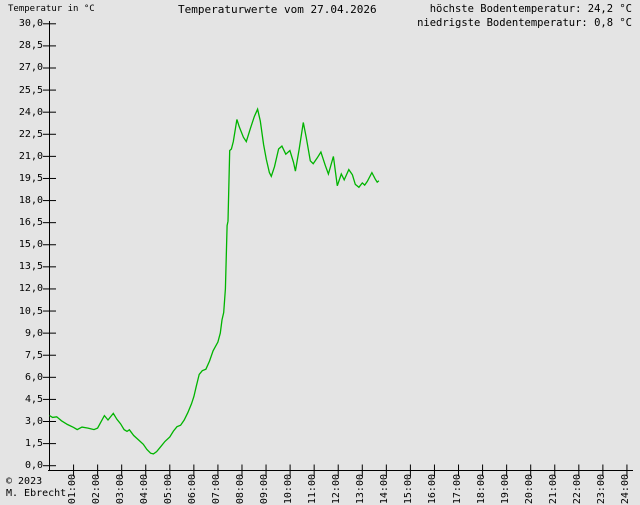 The height and width of the screenshot is (505, 640). What do you see at coordinates (481, 489) in the screenshot?
I see `x-tick-label: 18:00` at bounding box center [481, 489].